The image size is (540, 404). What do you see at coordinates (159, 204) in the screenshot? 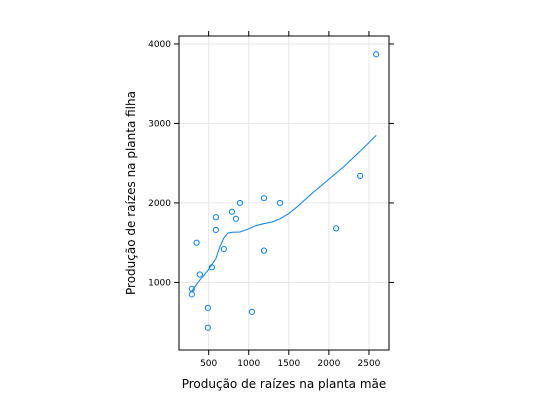
I see `y-tick-label: 2000` at bounding box center [159, 204].